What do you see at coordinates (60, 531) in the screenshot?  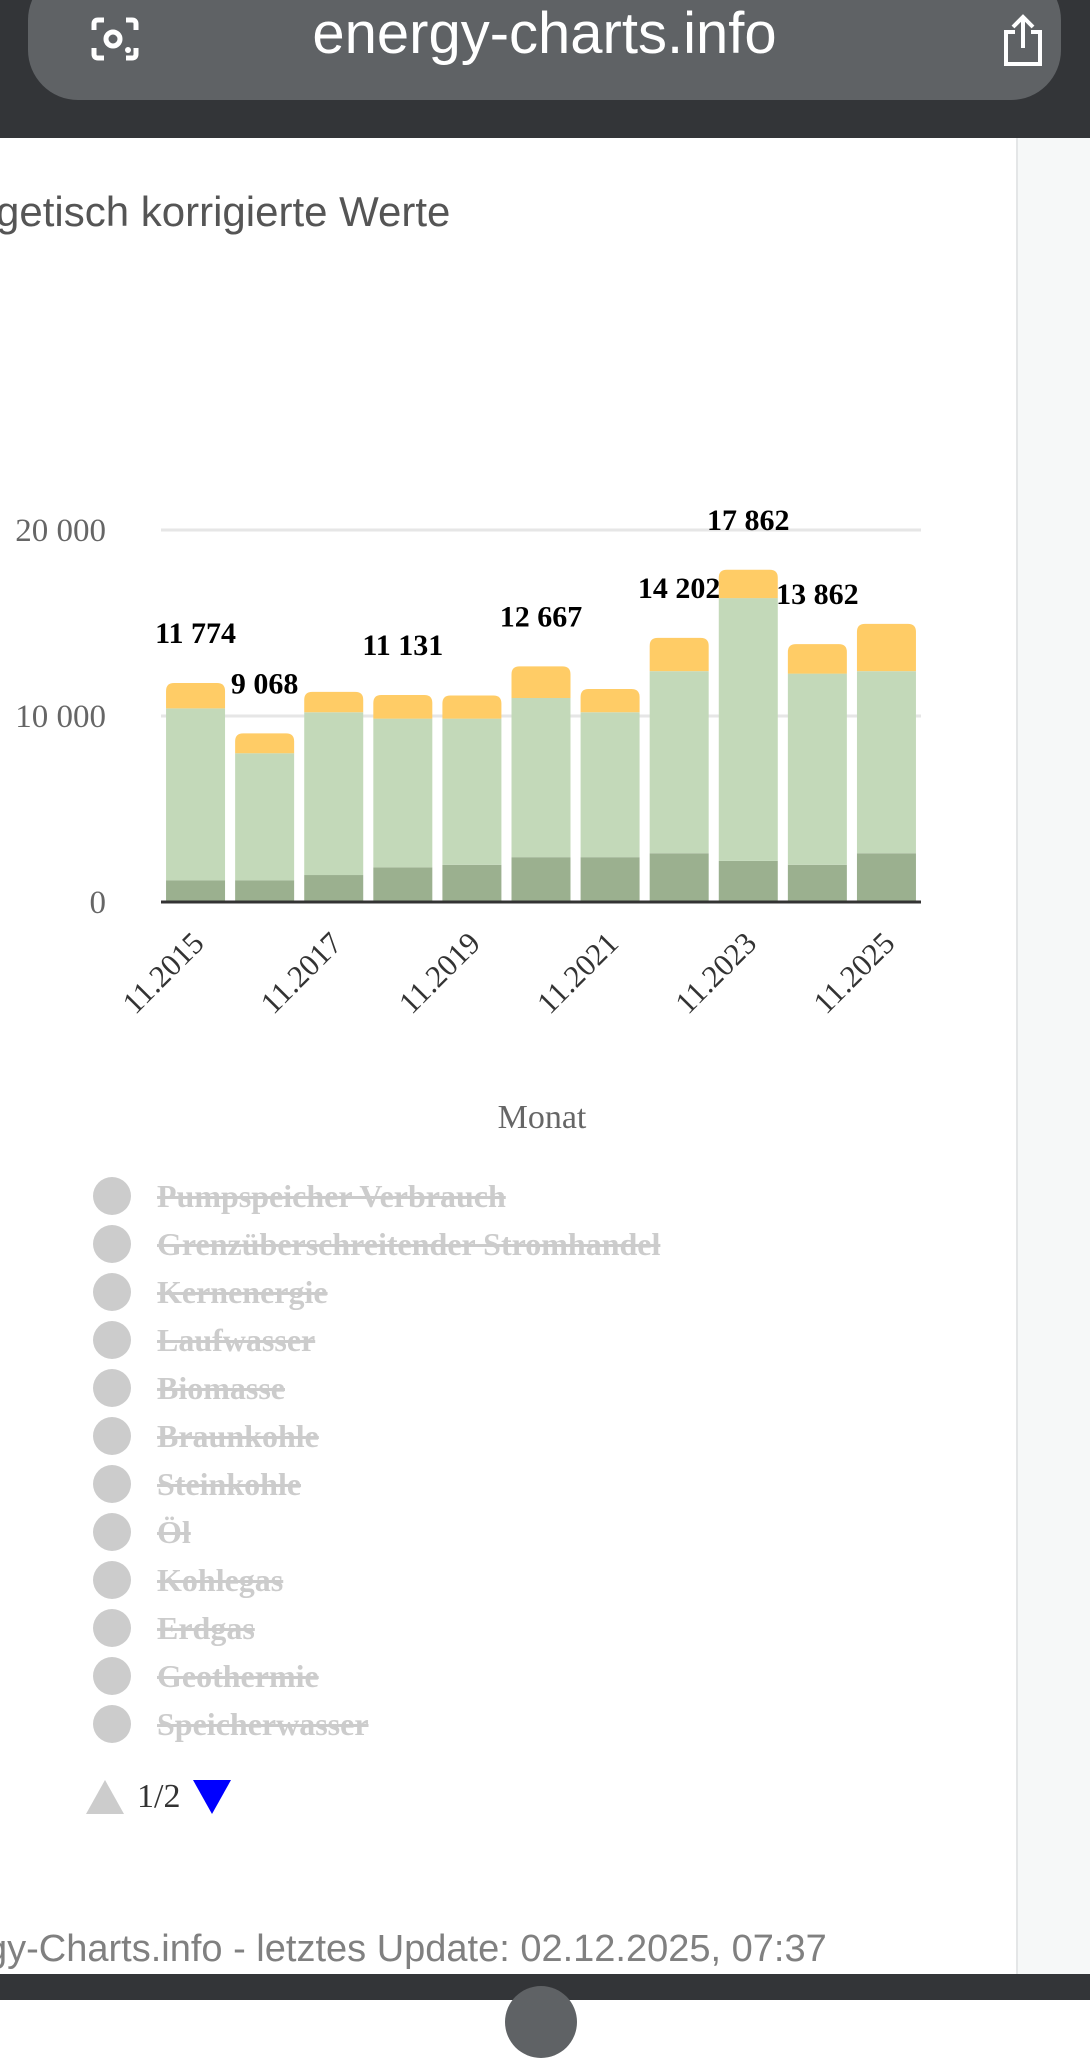 I see `y-tick-label: 20 000` at bounding box center [60, 531].